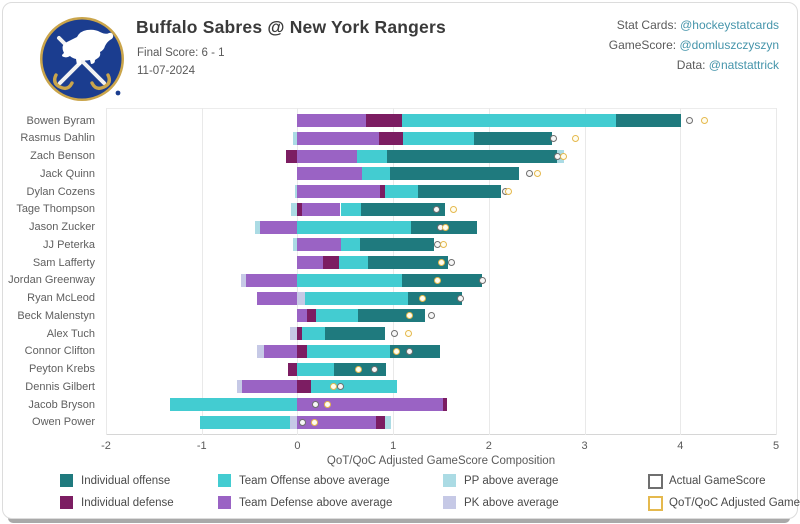  What do you see at coordinates (106, 271) in the screenshot?
I see `gridline-x--2` at bounding box center [106, 271].